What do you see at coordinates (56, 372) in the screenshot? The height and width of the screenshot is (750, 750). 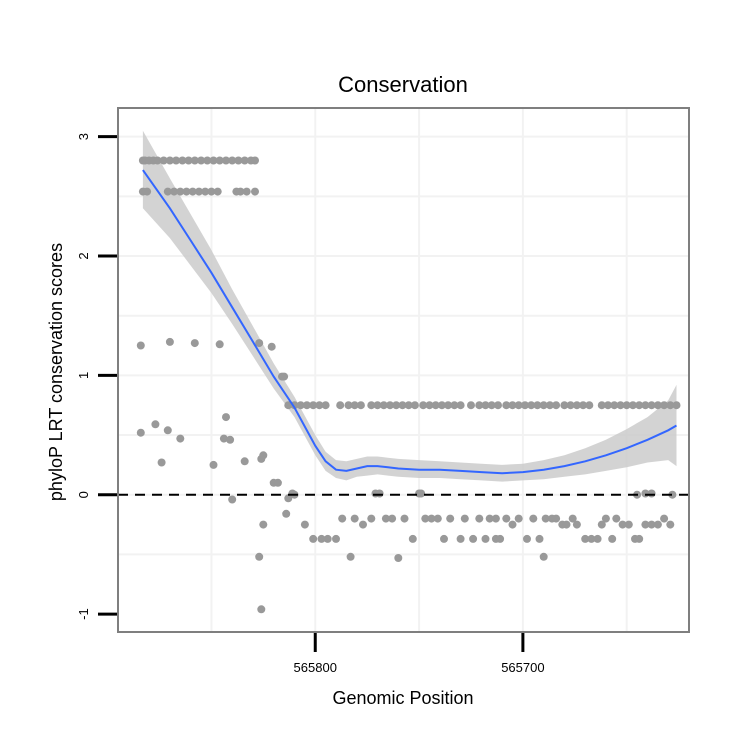 I see `y-axis-label: phyloP LRT conservation scores` at bounding box center [56, 372].